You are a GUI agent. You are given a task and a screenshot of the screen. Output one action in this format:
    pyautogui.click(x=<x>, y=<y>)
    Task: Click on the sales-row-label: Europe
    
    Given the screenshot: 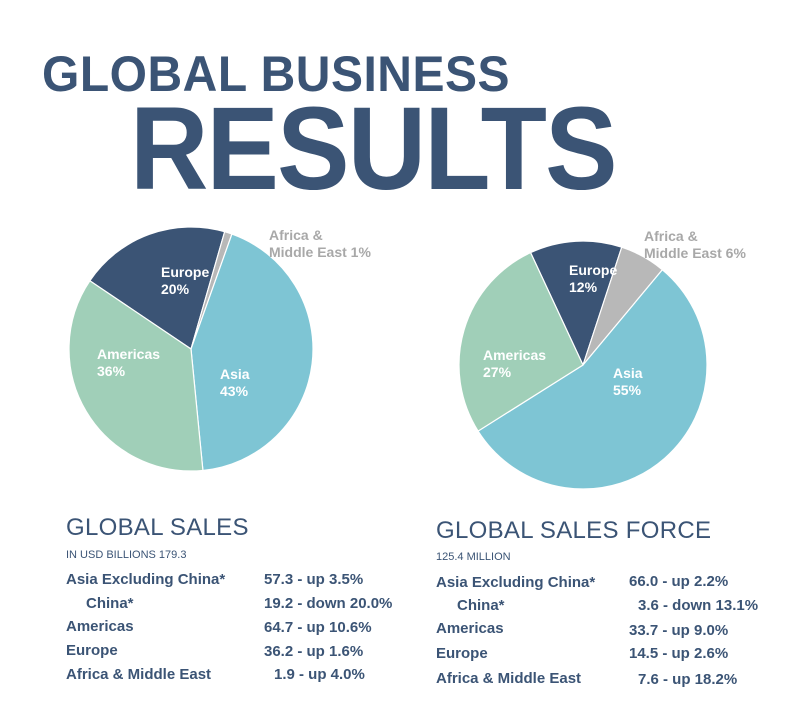 What is the action you would take?
    pyautogui.click(x=92, y=650)
    